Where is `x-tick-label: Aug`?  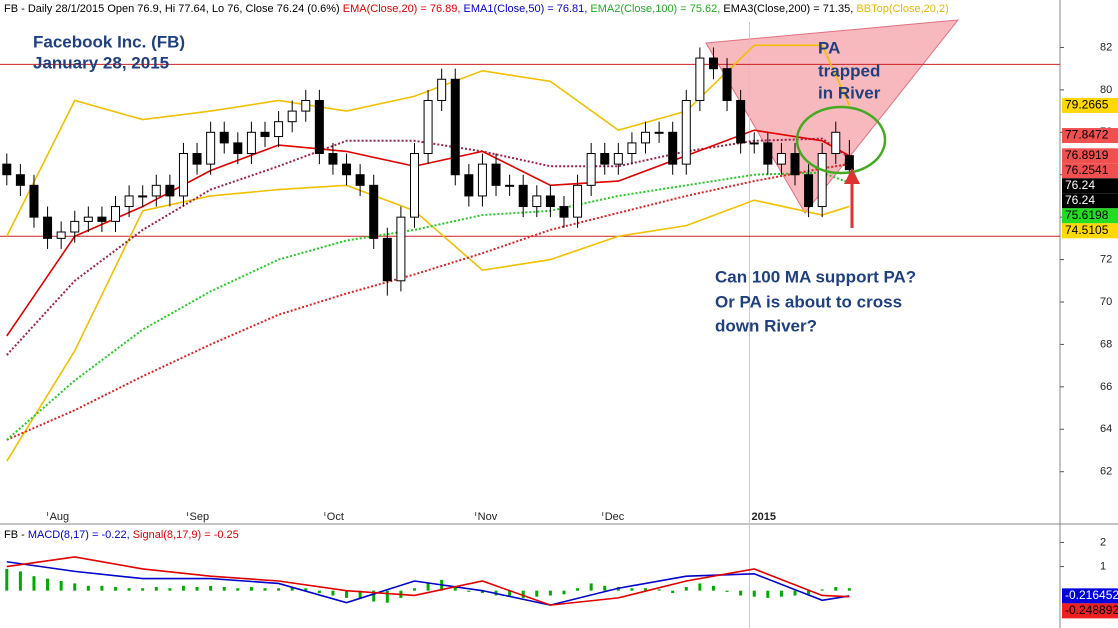 x-tick-label: Aug is located at coordinates (60, 517).